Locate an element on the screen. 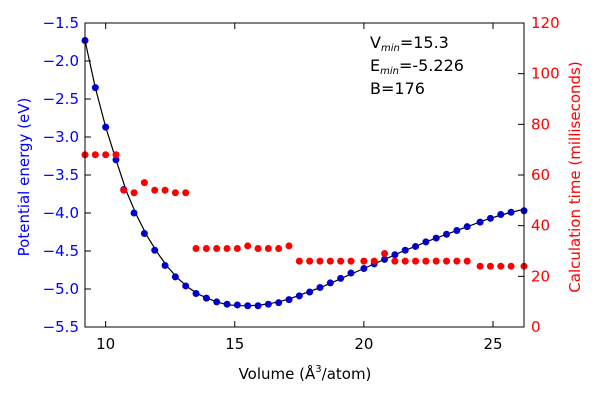  y-right-tick-label: 100 is located at coordinates (545, 74).